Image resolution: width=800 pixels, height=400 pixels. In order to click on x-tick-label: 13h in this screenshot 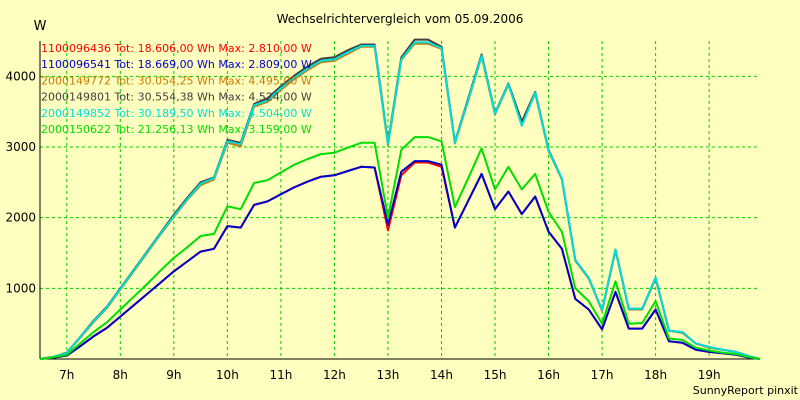, I will do `click(388, 375)`.